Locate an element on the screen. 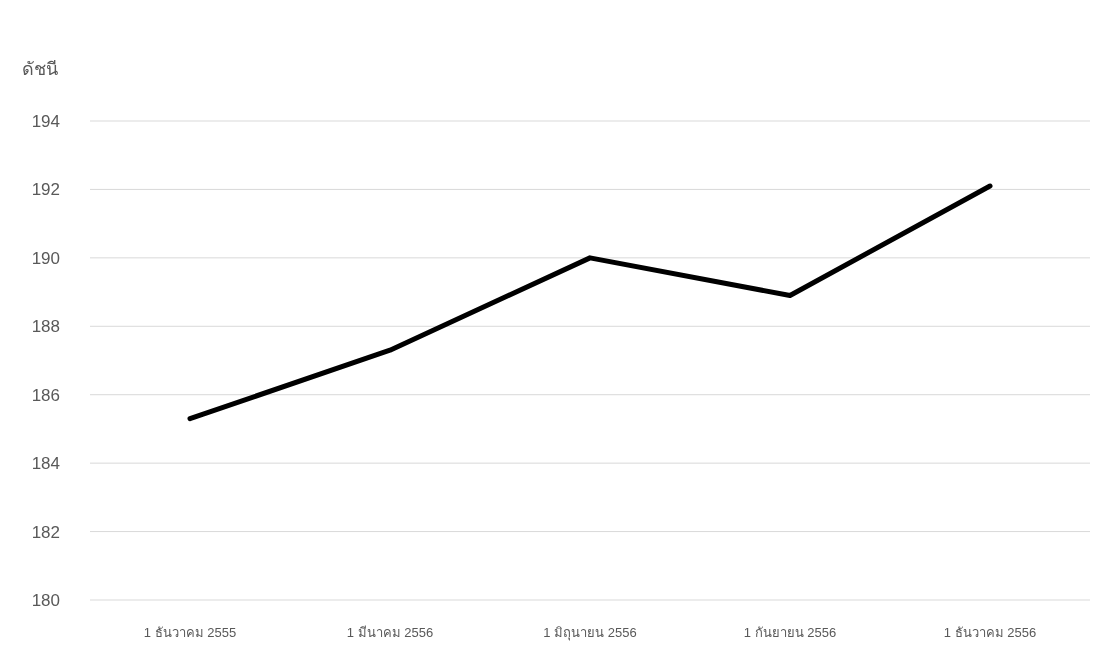 This screenshot has height=657, width=1107. y-tick-label: 190 is located at coordinates (45, 258).